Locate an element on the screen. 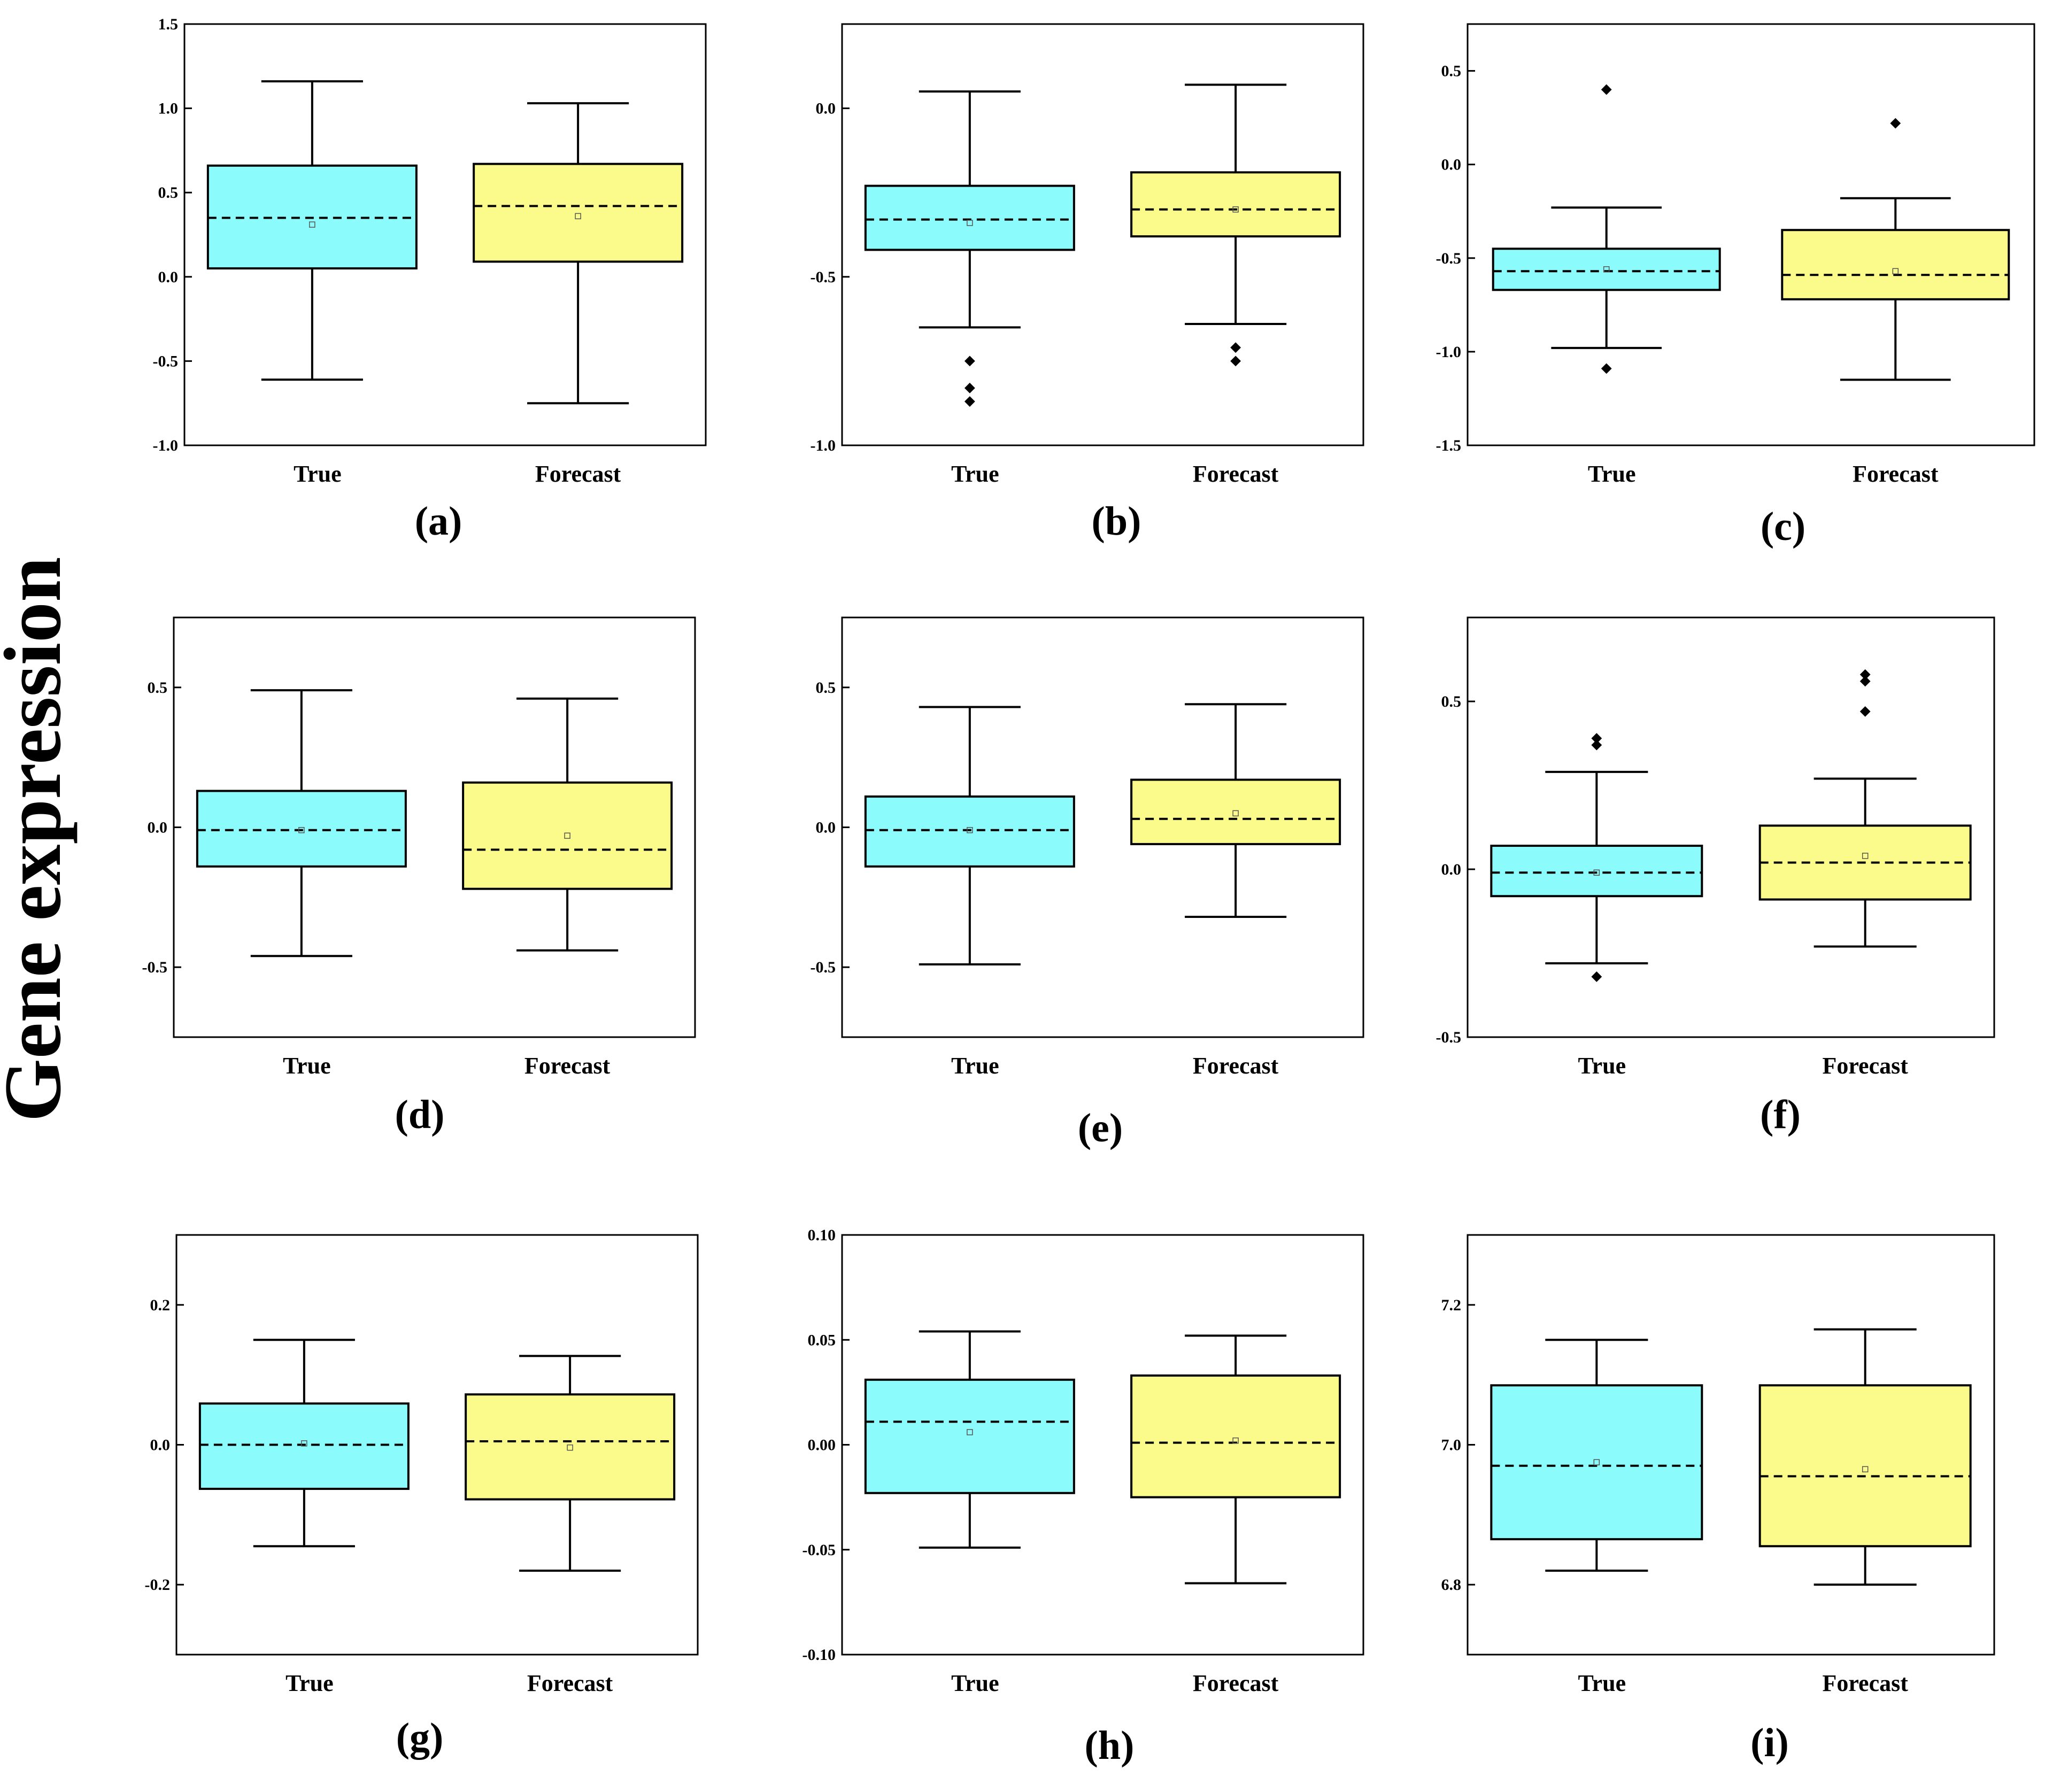 The image size is (2045, 1792). panel-1: -1.0 -0.5 0.0 True Forecast (b) is located at coordinates (1087, 283).